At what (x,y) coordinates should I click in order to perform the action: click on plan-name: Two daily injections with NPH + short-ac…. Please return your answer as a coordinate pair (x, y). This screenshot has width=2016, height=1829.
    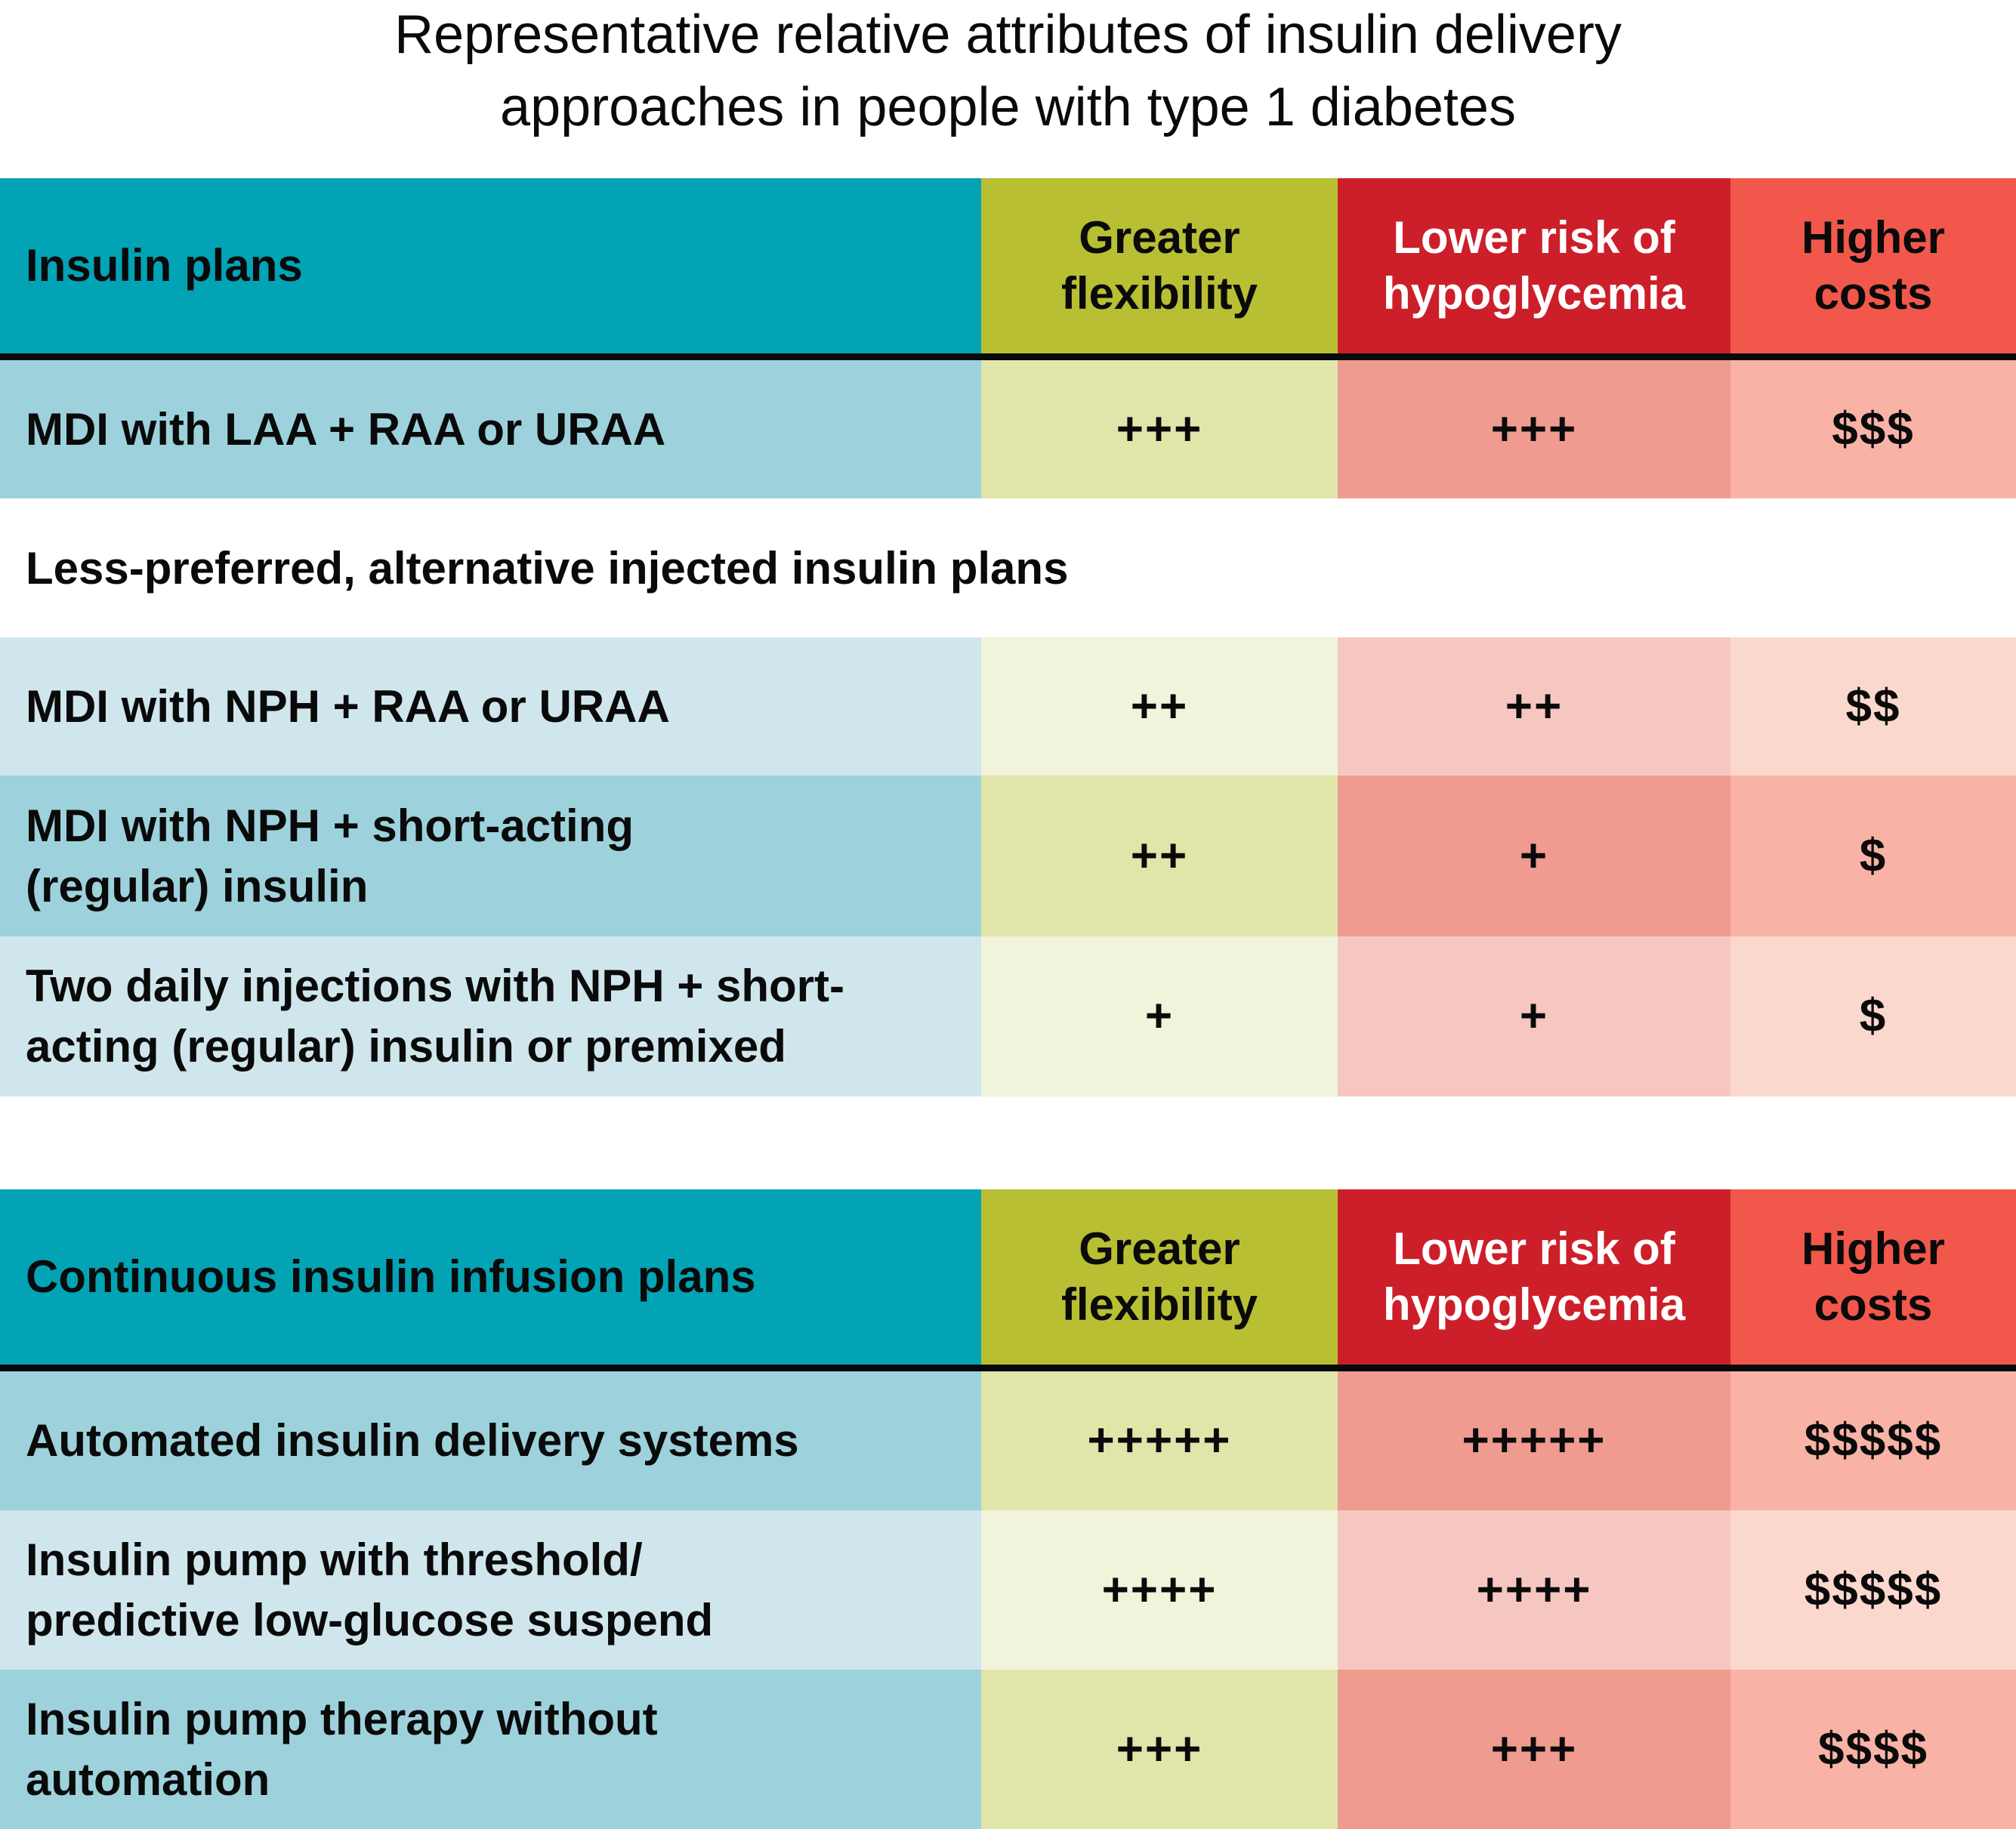
    Looking at the image, I should click on (491, 1016).